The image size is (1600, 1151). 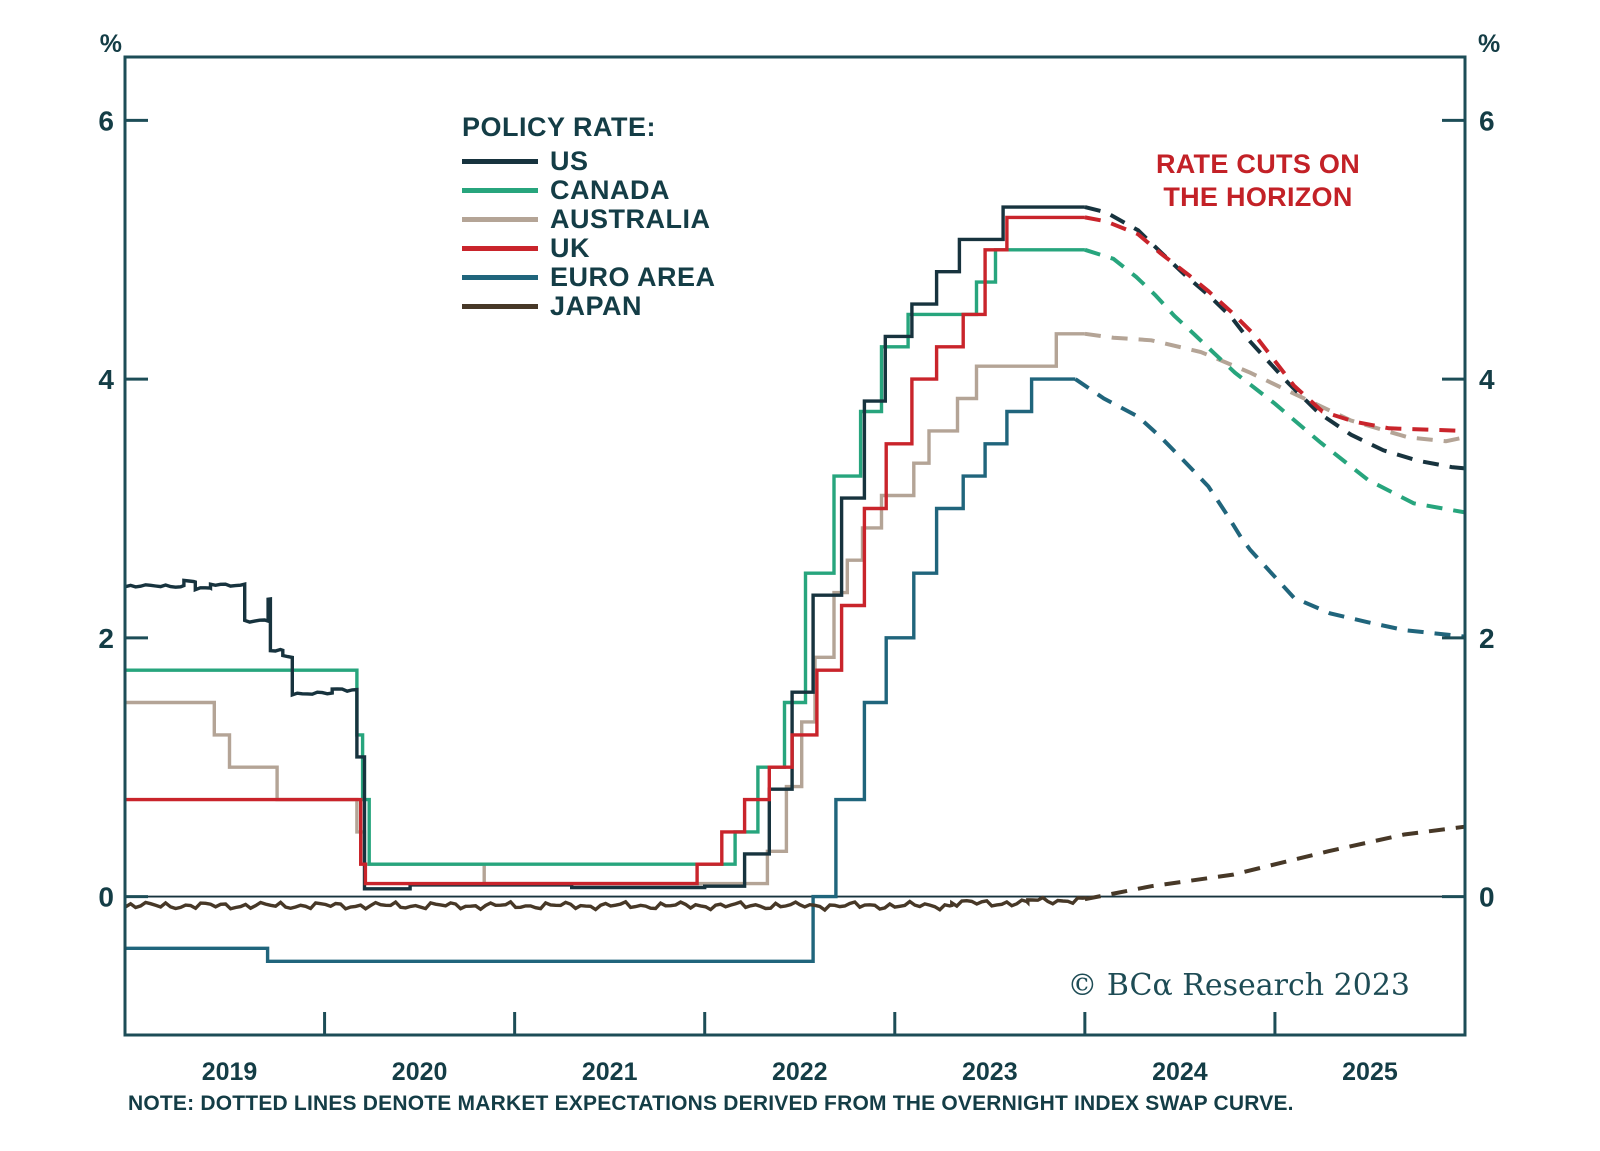 I want to click on copyright: © BCα Research 2023, so click(x=1238, y=985).